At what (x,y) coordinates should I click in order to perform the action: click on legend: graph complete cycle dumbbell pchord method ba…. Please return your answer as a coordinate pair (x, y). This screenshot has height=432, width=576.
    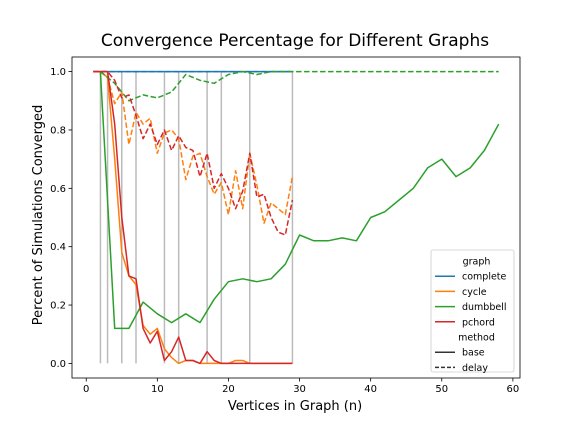
    Looking at the image, I should click on (472, 311).